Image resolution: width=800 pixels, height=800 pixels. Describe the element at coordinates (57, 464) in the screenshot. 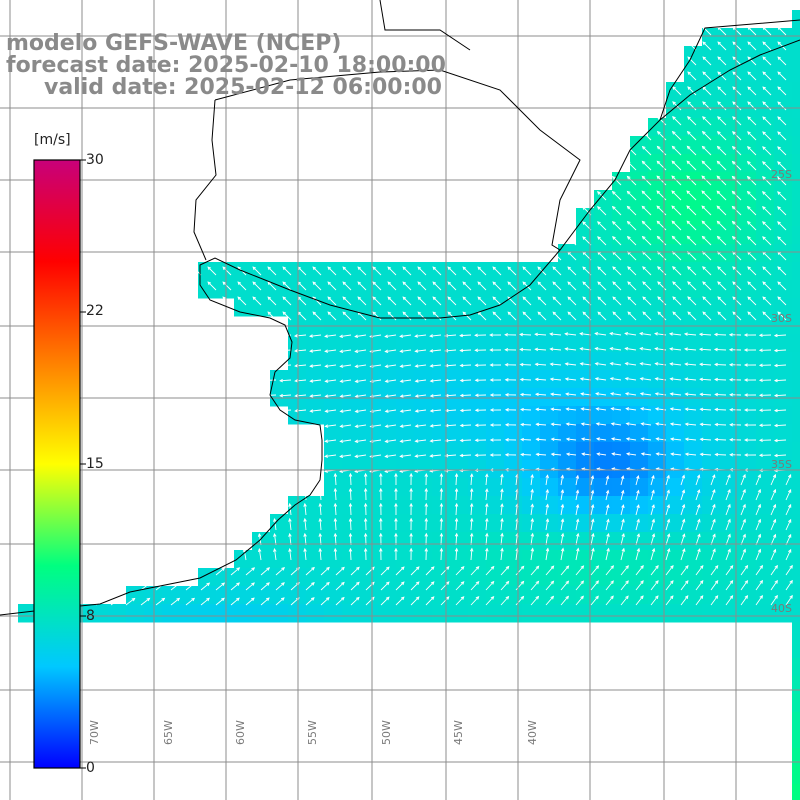

I see `colorbar-bar` at that location.